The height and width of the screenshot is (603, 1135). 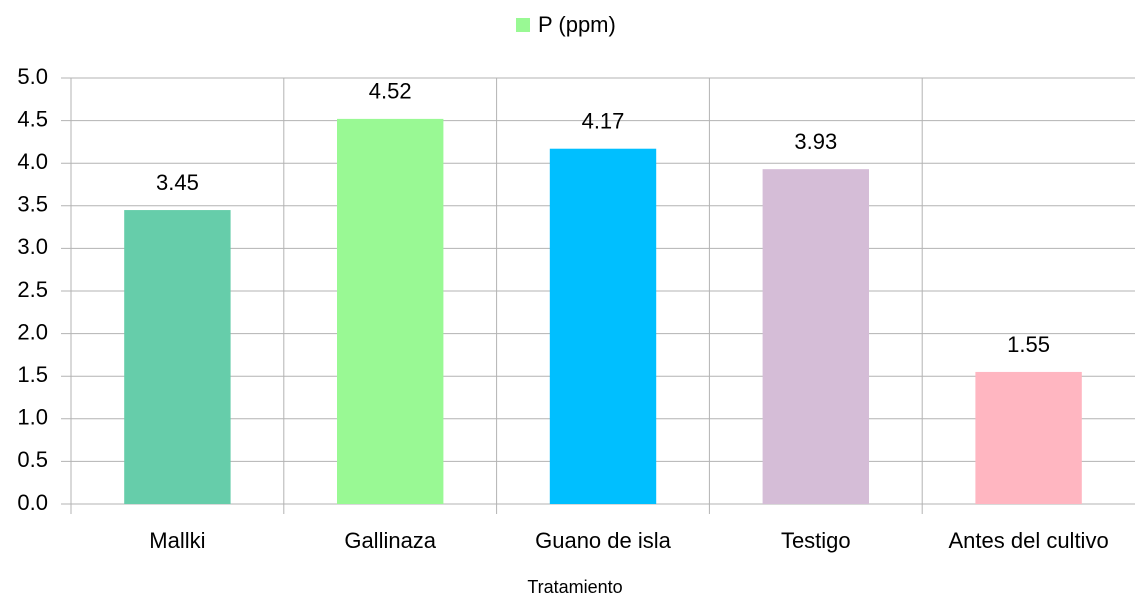 What do you see at coordinates (32, 459) in the screenshot?
I see `y-tick-label: 0.5` at bounding box center [32, 459].